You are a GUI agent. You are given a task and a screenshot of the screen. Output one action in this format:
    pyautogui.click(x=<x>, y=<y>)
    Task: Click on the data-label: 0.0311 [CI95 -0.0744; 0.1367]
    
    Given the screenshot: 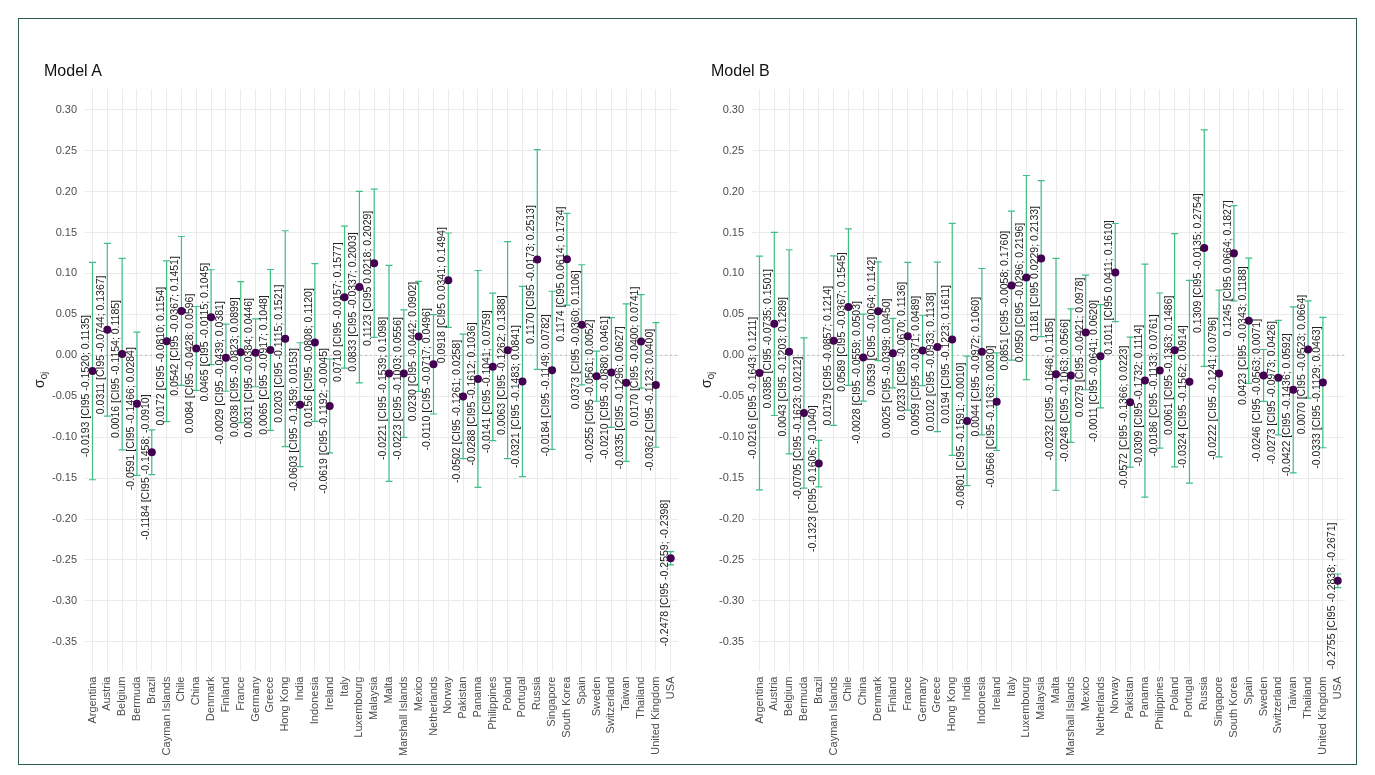 What is the action you would take?
    pyautogui.click(x=100, y=345)
    